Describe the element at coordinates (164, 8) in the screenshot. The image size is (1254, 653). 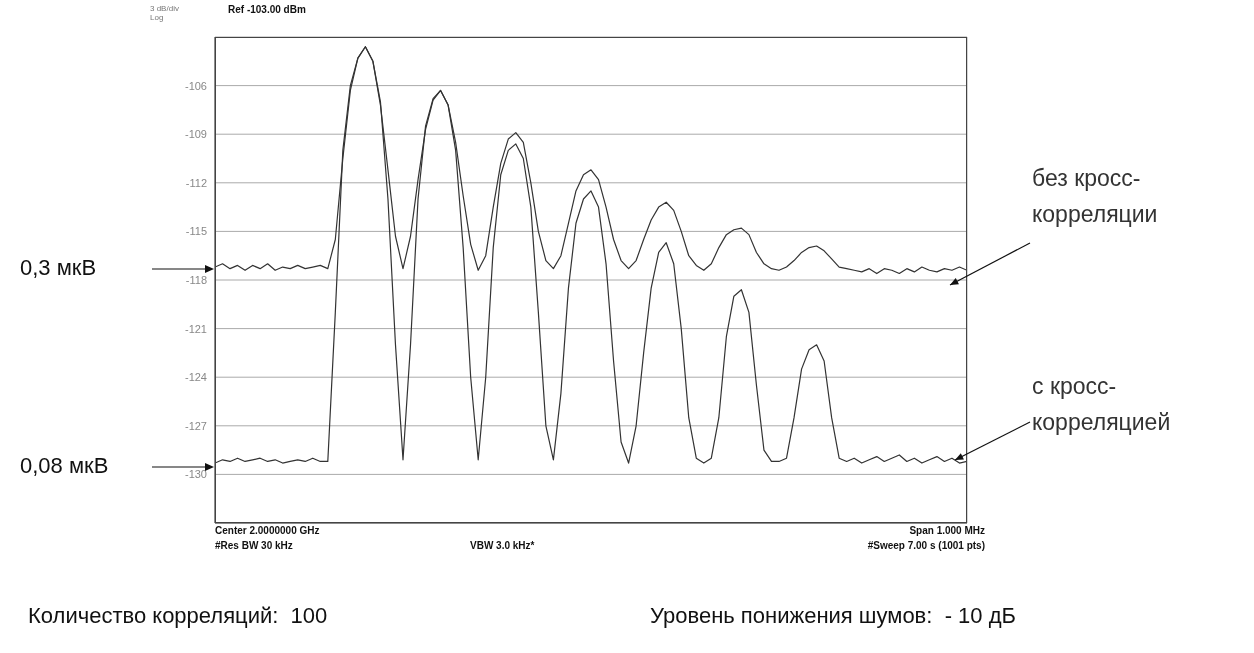
I see `text: 3 dB/div` at that location.